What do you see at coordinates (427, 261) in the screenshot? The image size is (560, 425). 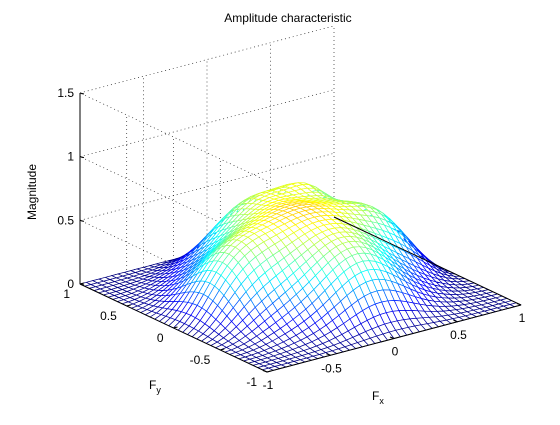 I see `right-floor-edge` at bounding box center [427, 261].